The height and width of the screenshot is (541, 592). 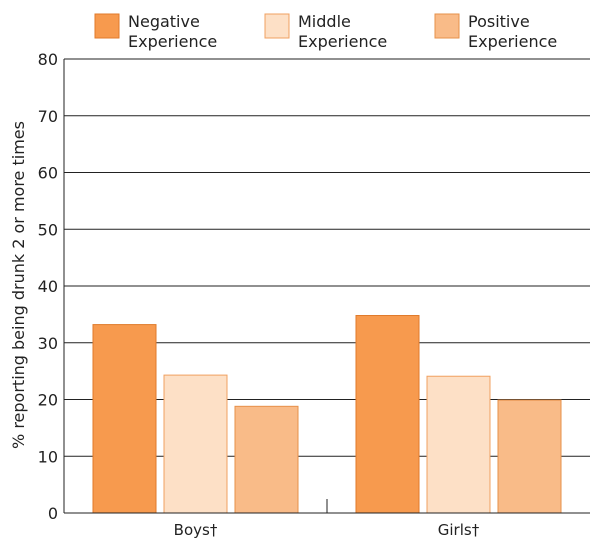 What do you see at coordinates (196, 530) in the screenshot?
I see `x-tick-label: Boys†` at bounding box center [196, 530].